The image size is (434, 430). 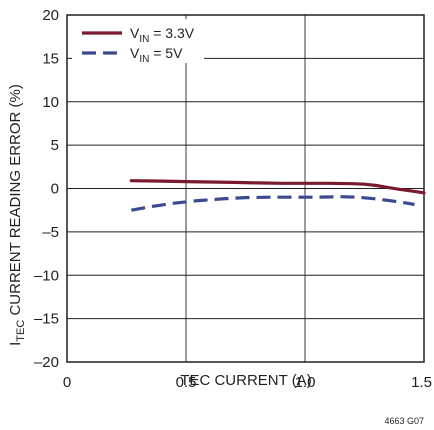 What do you see at coordinates (15, 344) in the screenshot?
I see `y-axis-label-main: I` at bounding box center [15, 344].